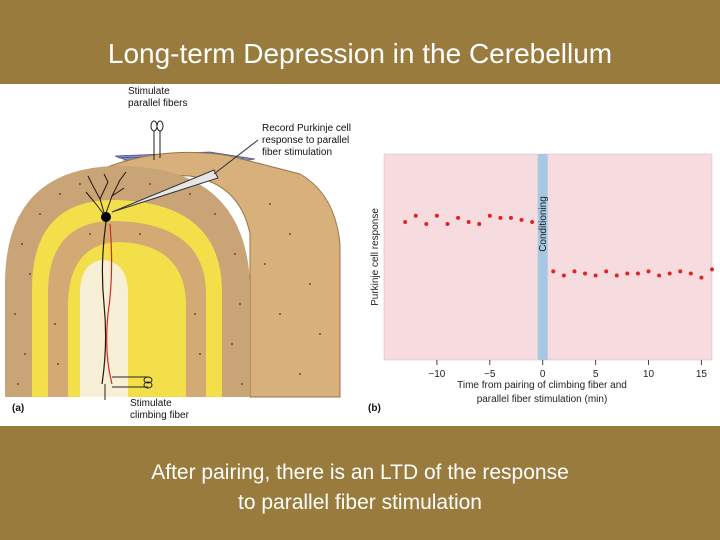 The image size is (720, 540). I want to click on x-tick-label: 10, so click(649, 374).